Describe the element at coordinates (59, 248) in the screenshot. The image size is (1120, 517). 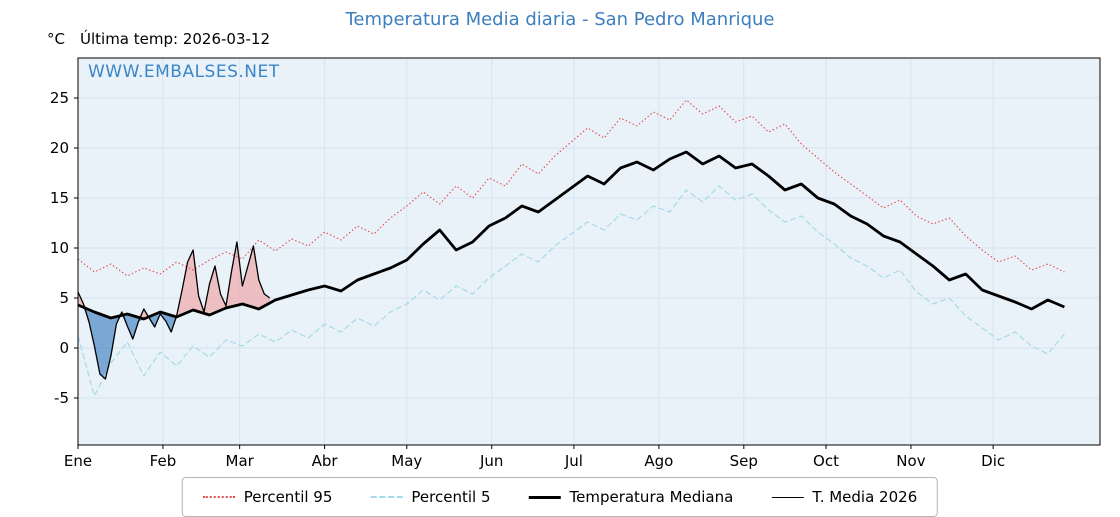
I see `y-tick-label: 10` at that location.